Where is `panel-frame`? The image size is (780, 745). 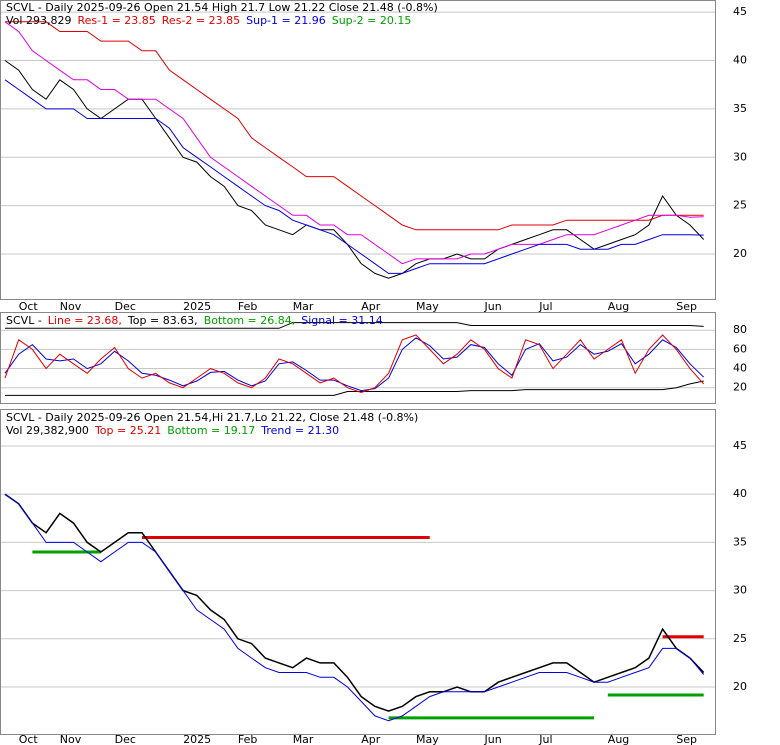 panel-frame is located at coordinates (358, 358).